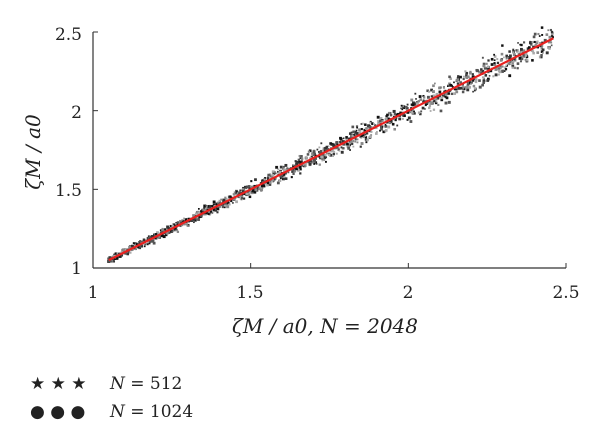  I want to click on x-axis-label: ζM / a0, N = 2048, so click(325, 326).